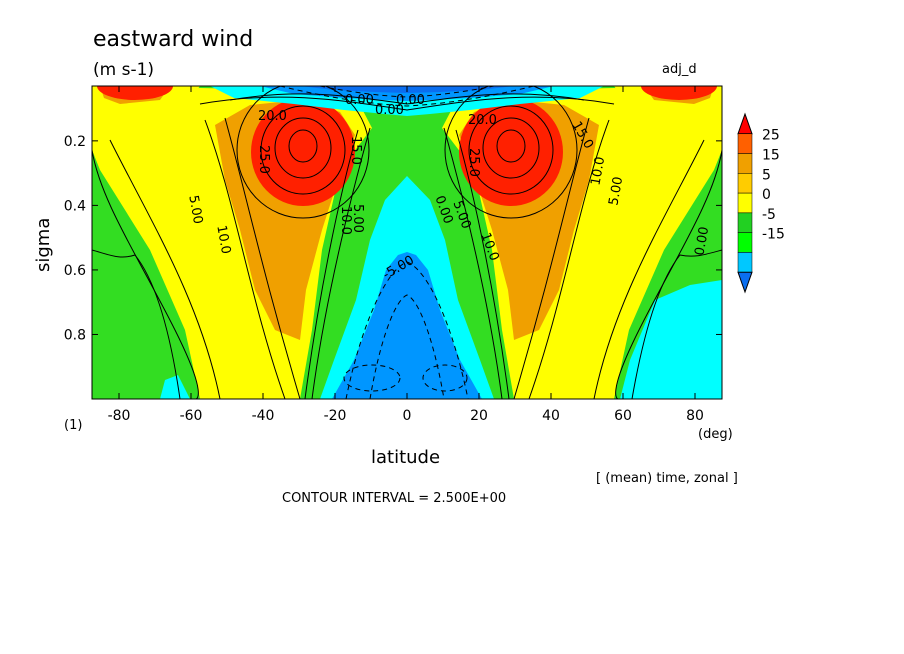 This screenshot has height=654, width=904. What do you see at coordinates (745, 123) in the screenshot?
I see `colorbar-cap-top` at bounding box center [745, 123].